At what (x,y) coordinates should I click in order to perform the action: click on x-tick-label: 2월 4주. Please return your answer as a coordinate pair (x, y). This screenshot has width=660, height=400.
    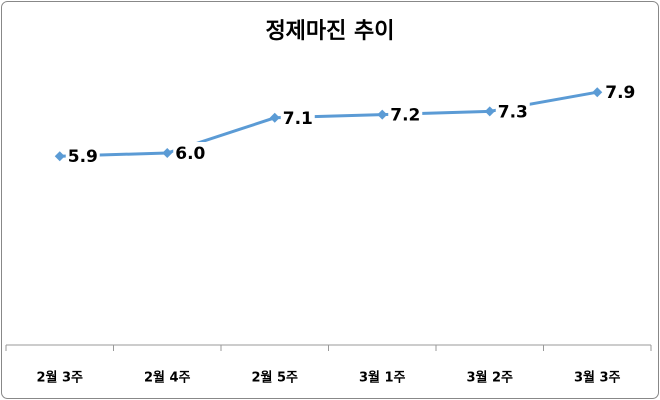
    Looking at the image, I should click on (167, 378).